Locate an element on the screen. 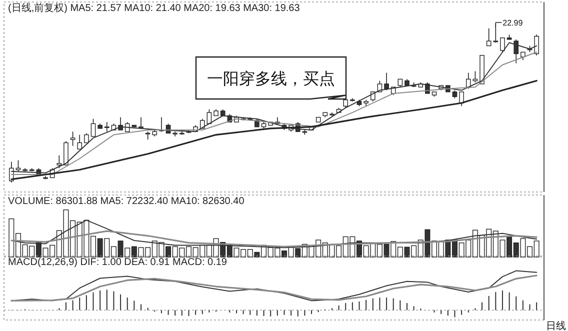 The height and width of the screenshot is (331, 568). text: 日线 is located at coordinates (556, 325).